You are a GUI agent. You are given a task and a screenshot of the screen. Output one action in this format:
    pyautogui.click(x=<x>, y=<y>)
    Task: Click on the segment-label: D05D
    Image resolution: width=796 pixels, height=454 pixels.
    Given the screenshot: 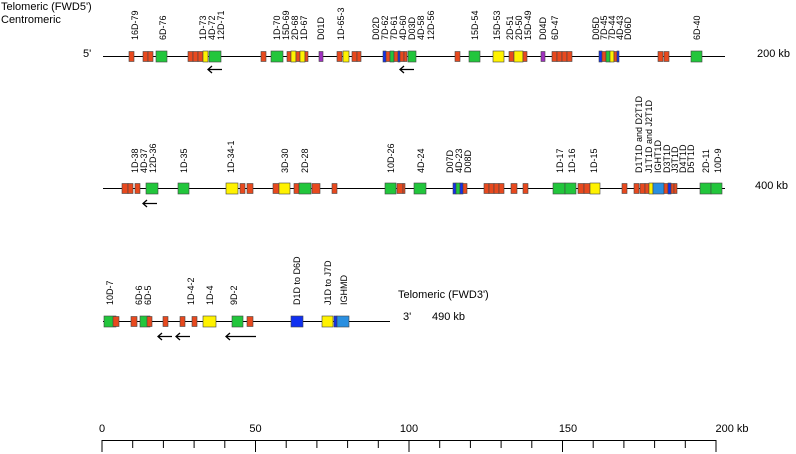 What is the action you would take?
    pyautogui.click(x=596, y=28)
    